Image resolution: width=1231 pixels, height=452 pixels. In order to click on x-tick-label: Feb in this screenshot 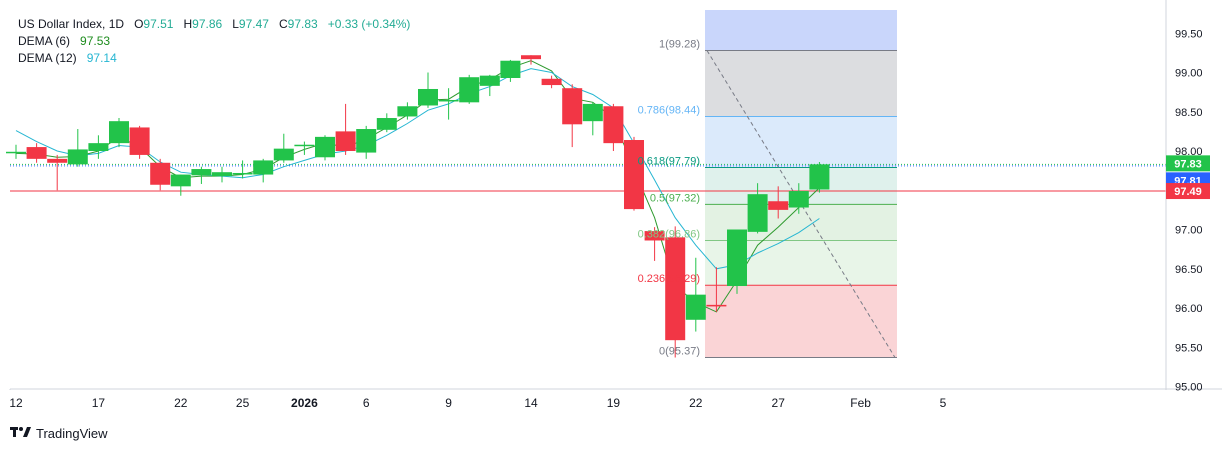, I will do `click(860, 403)`.